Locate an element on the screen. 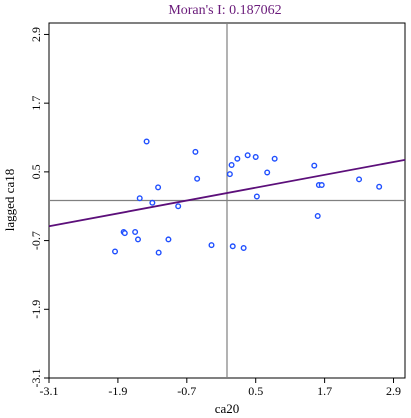 The image size is (411, 418). x-axis-label: ca20 is located at coordinates (227, 408).